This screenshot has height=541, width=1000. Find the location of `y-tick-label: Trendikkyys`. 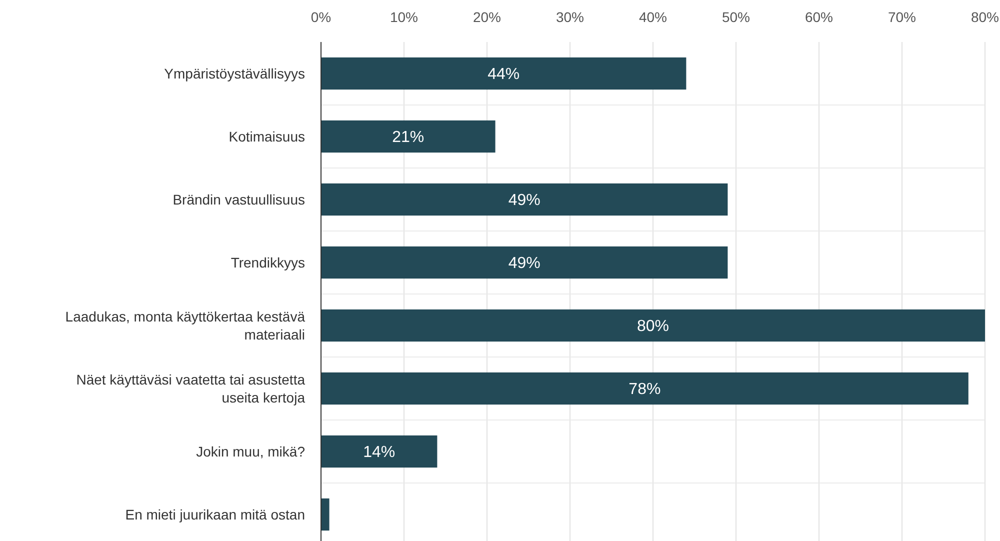

y-tick-label: Trendikkyys is located at coordinates (267, 262).